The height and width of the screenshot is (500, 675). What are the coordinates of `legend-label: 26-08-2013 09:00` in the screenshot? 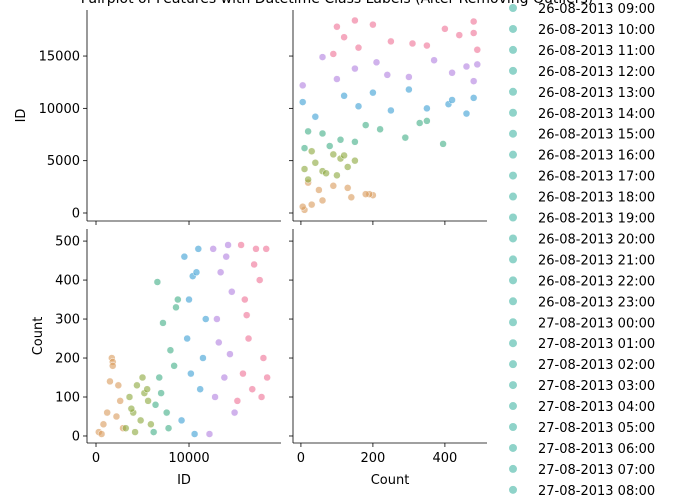 It's located at (596, 9).